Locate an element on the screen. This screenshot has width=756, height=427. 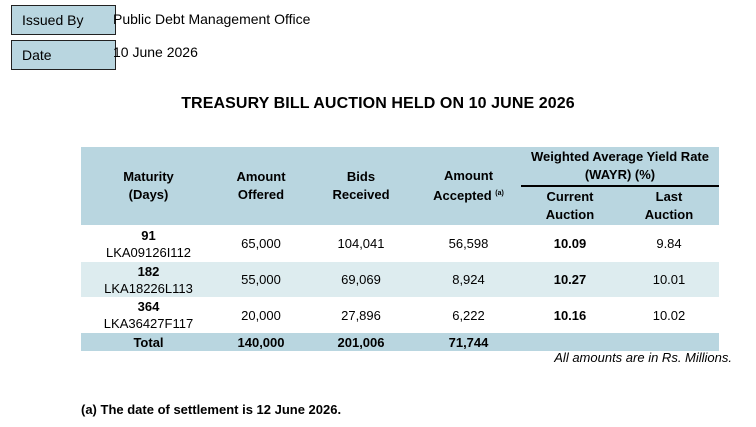
total-label: Total is located at coordinates (148, 342).